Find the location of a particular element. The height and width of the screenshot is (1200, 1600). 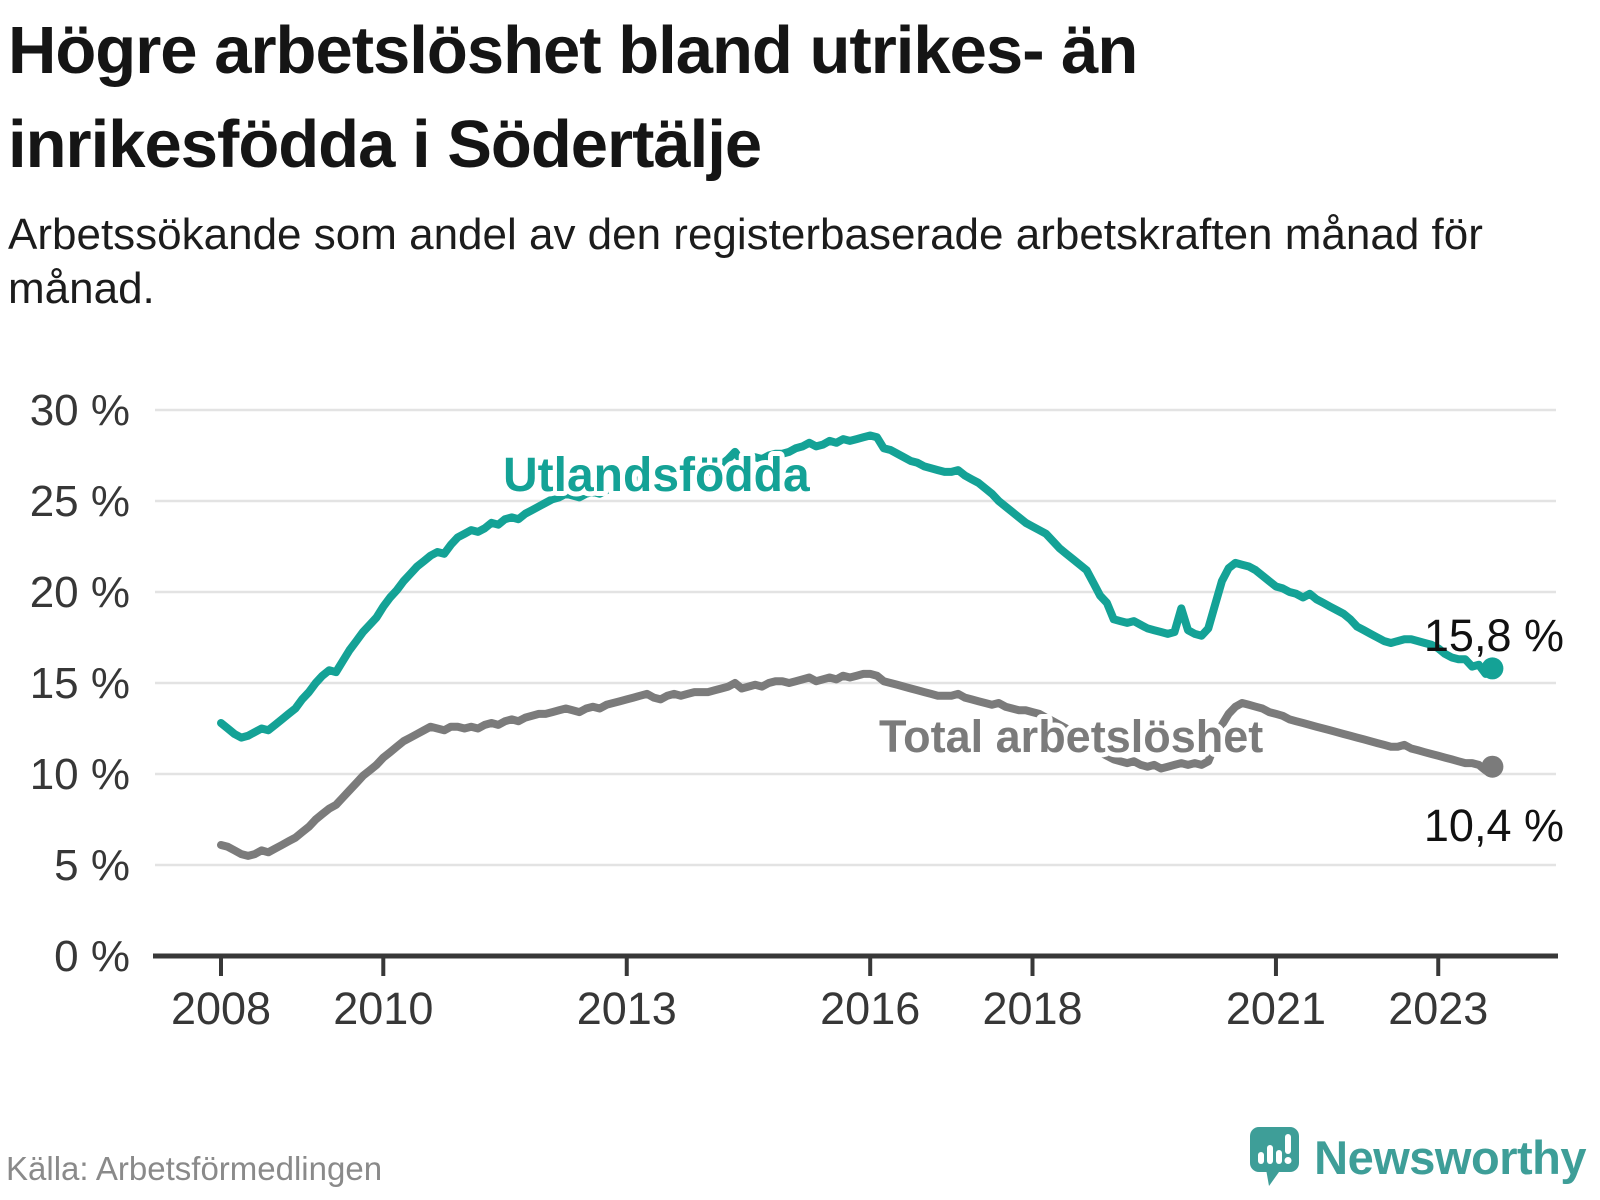

series-label-utlandsfodda: Utlandsfödda is located at coordinates (656, 475).